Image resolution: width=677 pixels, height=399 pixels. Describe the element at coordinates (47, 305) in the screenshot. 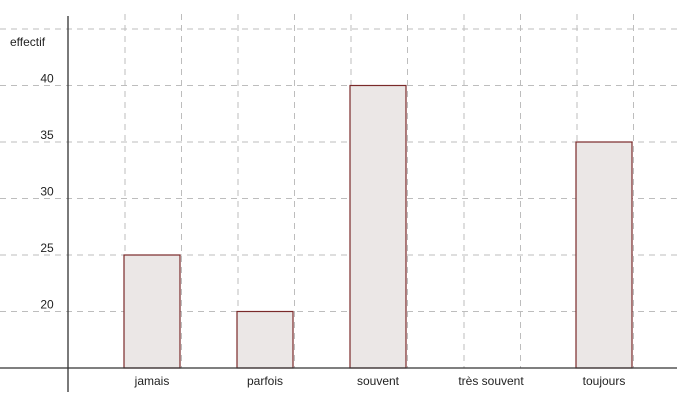

I see `y-tick-label: 20` at that location.